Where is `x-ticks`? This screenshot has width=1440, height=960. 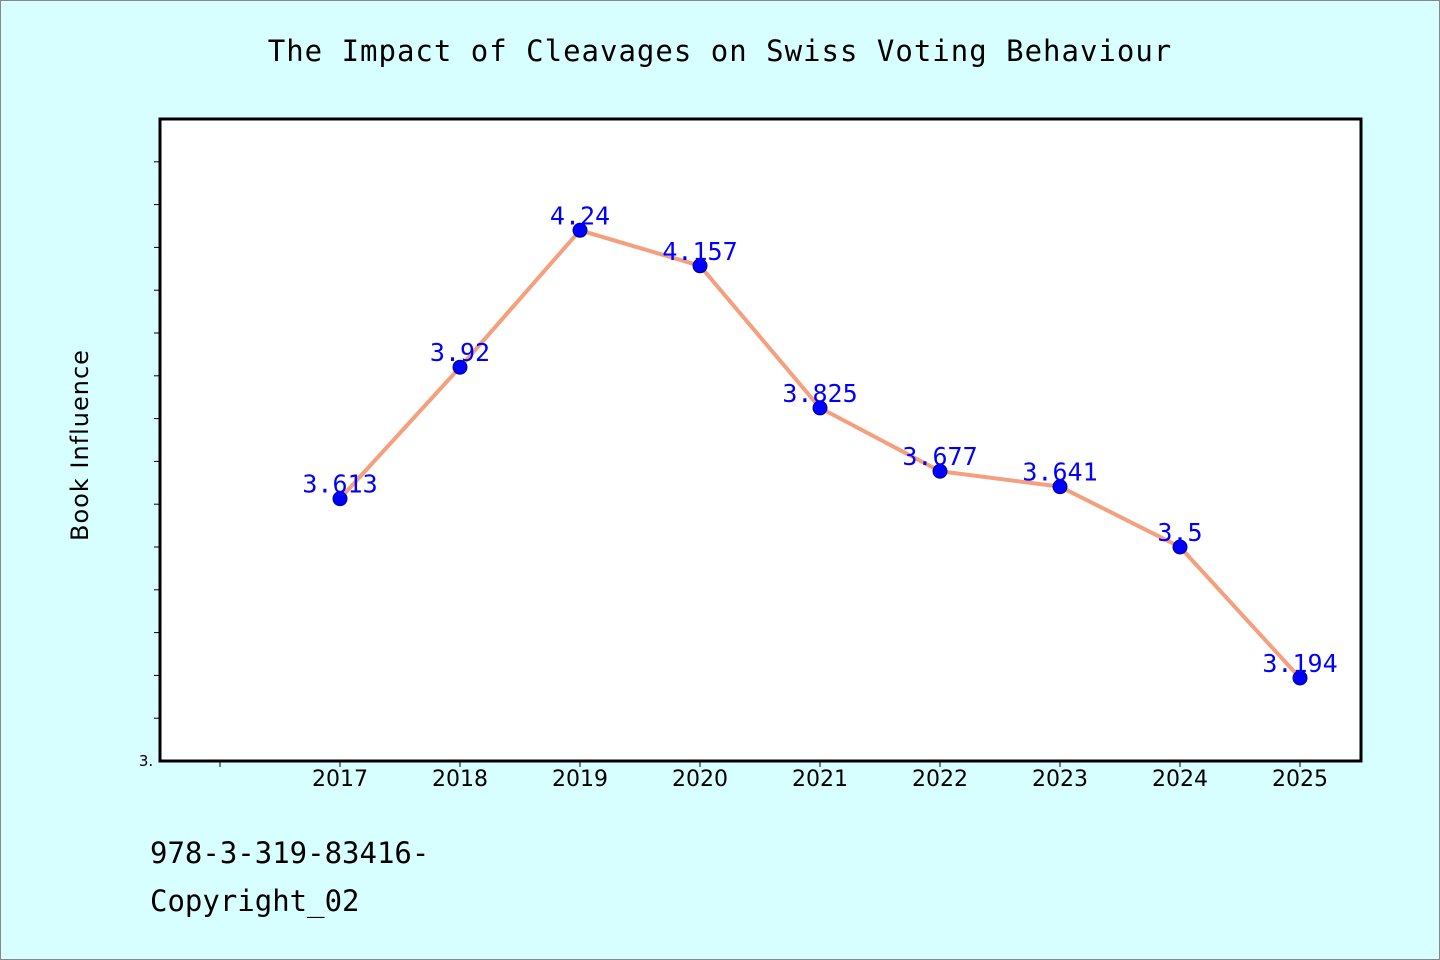
x-ticks is located at coordinates (760, 764).